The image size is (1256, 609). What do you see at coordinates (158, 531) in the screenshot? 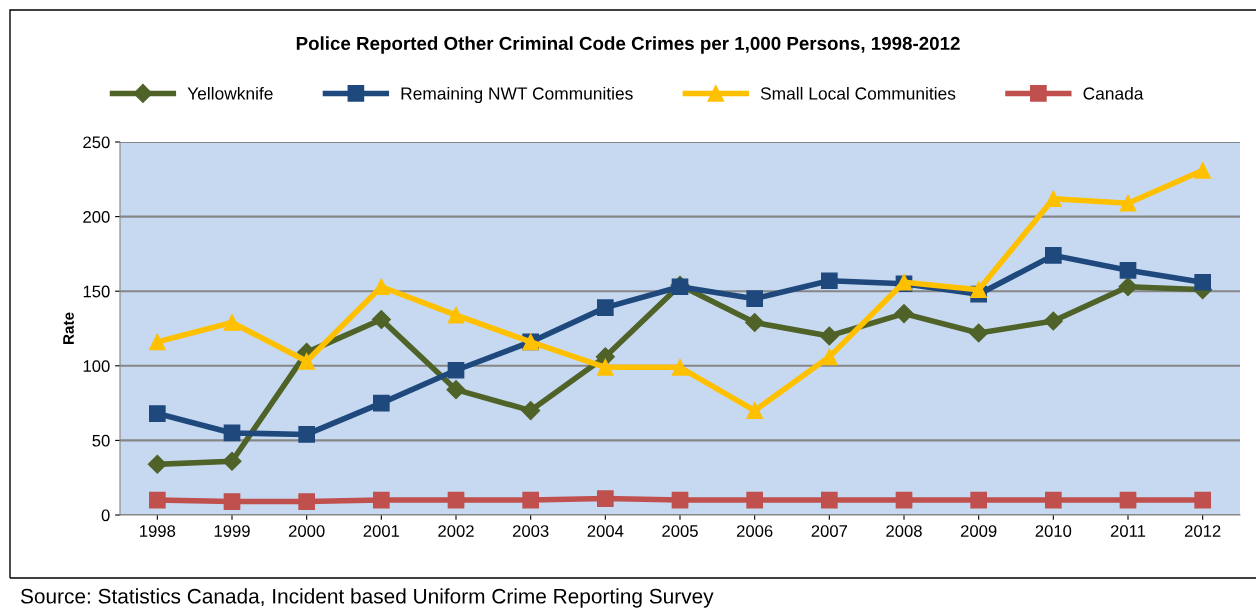
I see `x-tick-label: 1998` at bounding box center [158, 531].